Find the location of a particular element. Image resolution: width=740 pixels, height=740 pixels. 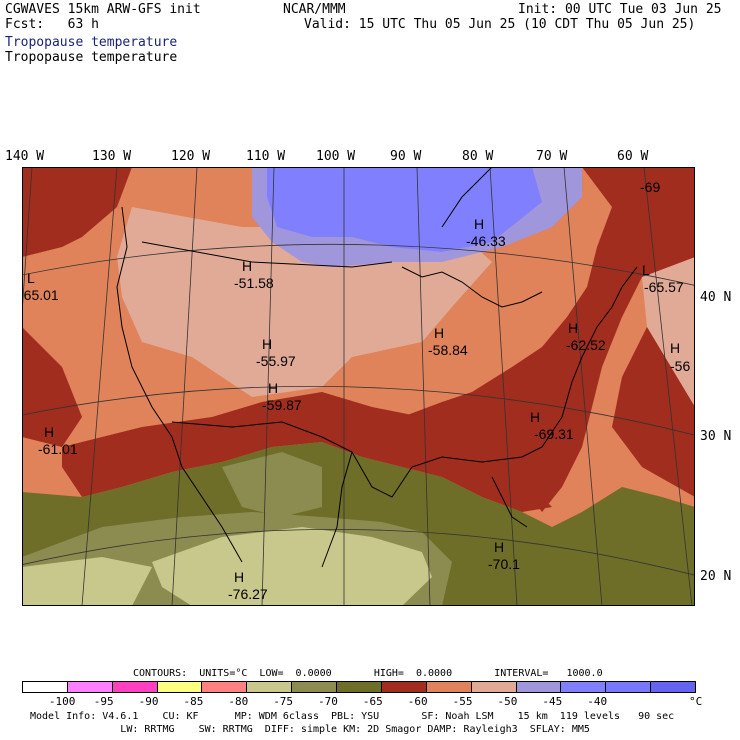

high-value: -76.27 is located at coordinates (248, 594).